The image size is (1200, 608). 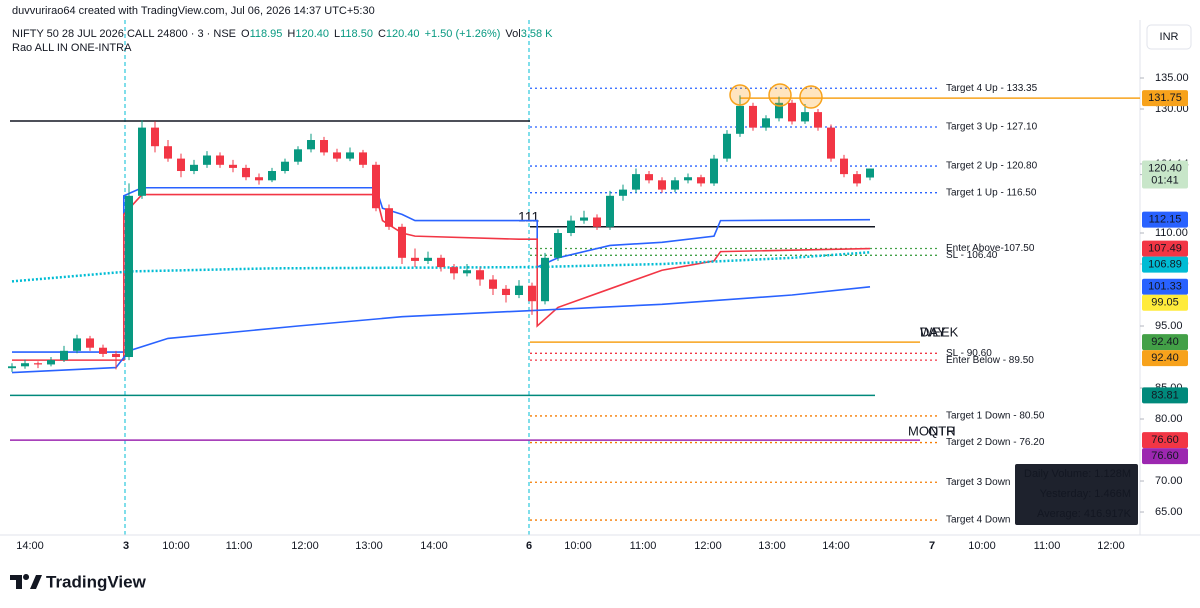 I want to click on indicator-line, so click(x=441, y=267).